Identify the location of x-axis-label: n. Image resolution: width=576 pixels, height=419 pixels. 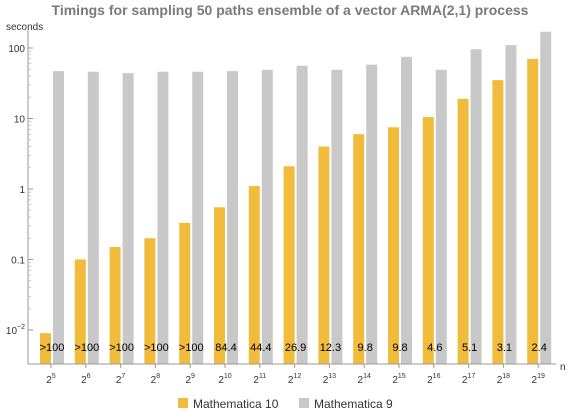
(563, 367).